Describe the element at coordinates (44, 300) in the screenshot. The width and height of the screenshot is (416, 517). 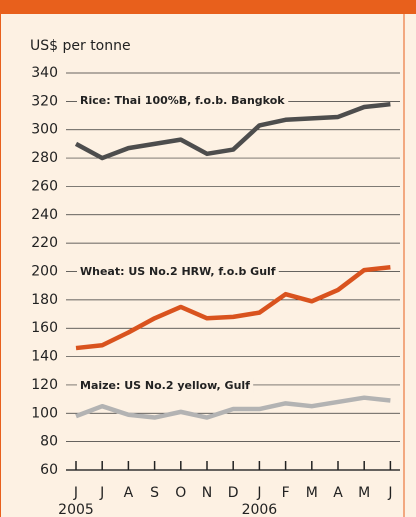
I see `y-tick-label: 180` at that location.